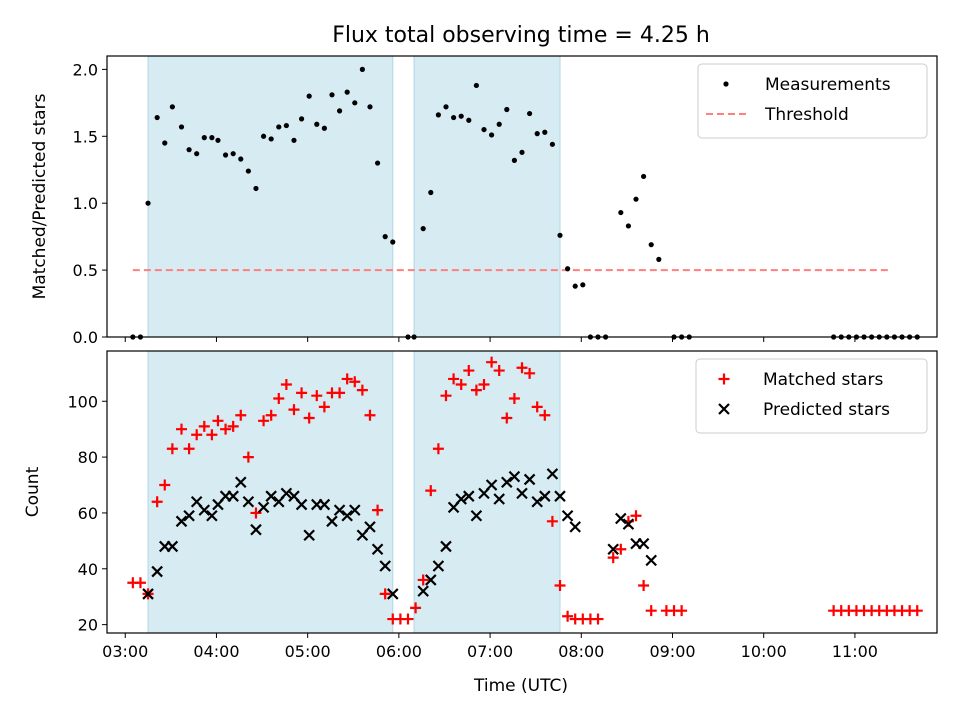 The width and height of the screenshot is (960, 720). Describe the element at coordinates (85, 270) in the screenshot. I see `y-tick-label: 0.5` at that location.